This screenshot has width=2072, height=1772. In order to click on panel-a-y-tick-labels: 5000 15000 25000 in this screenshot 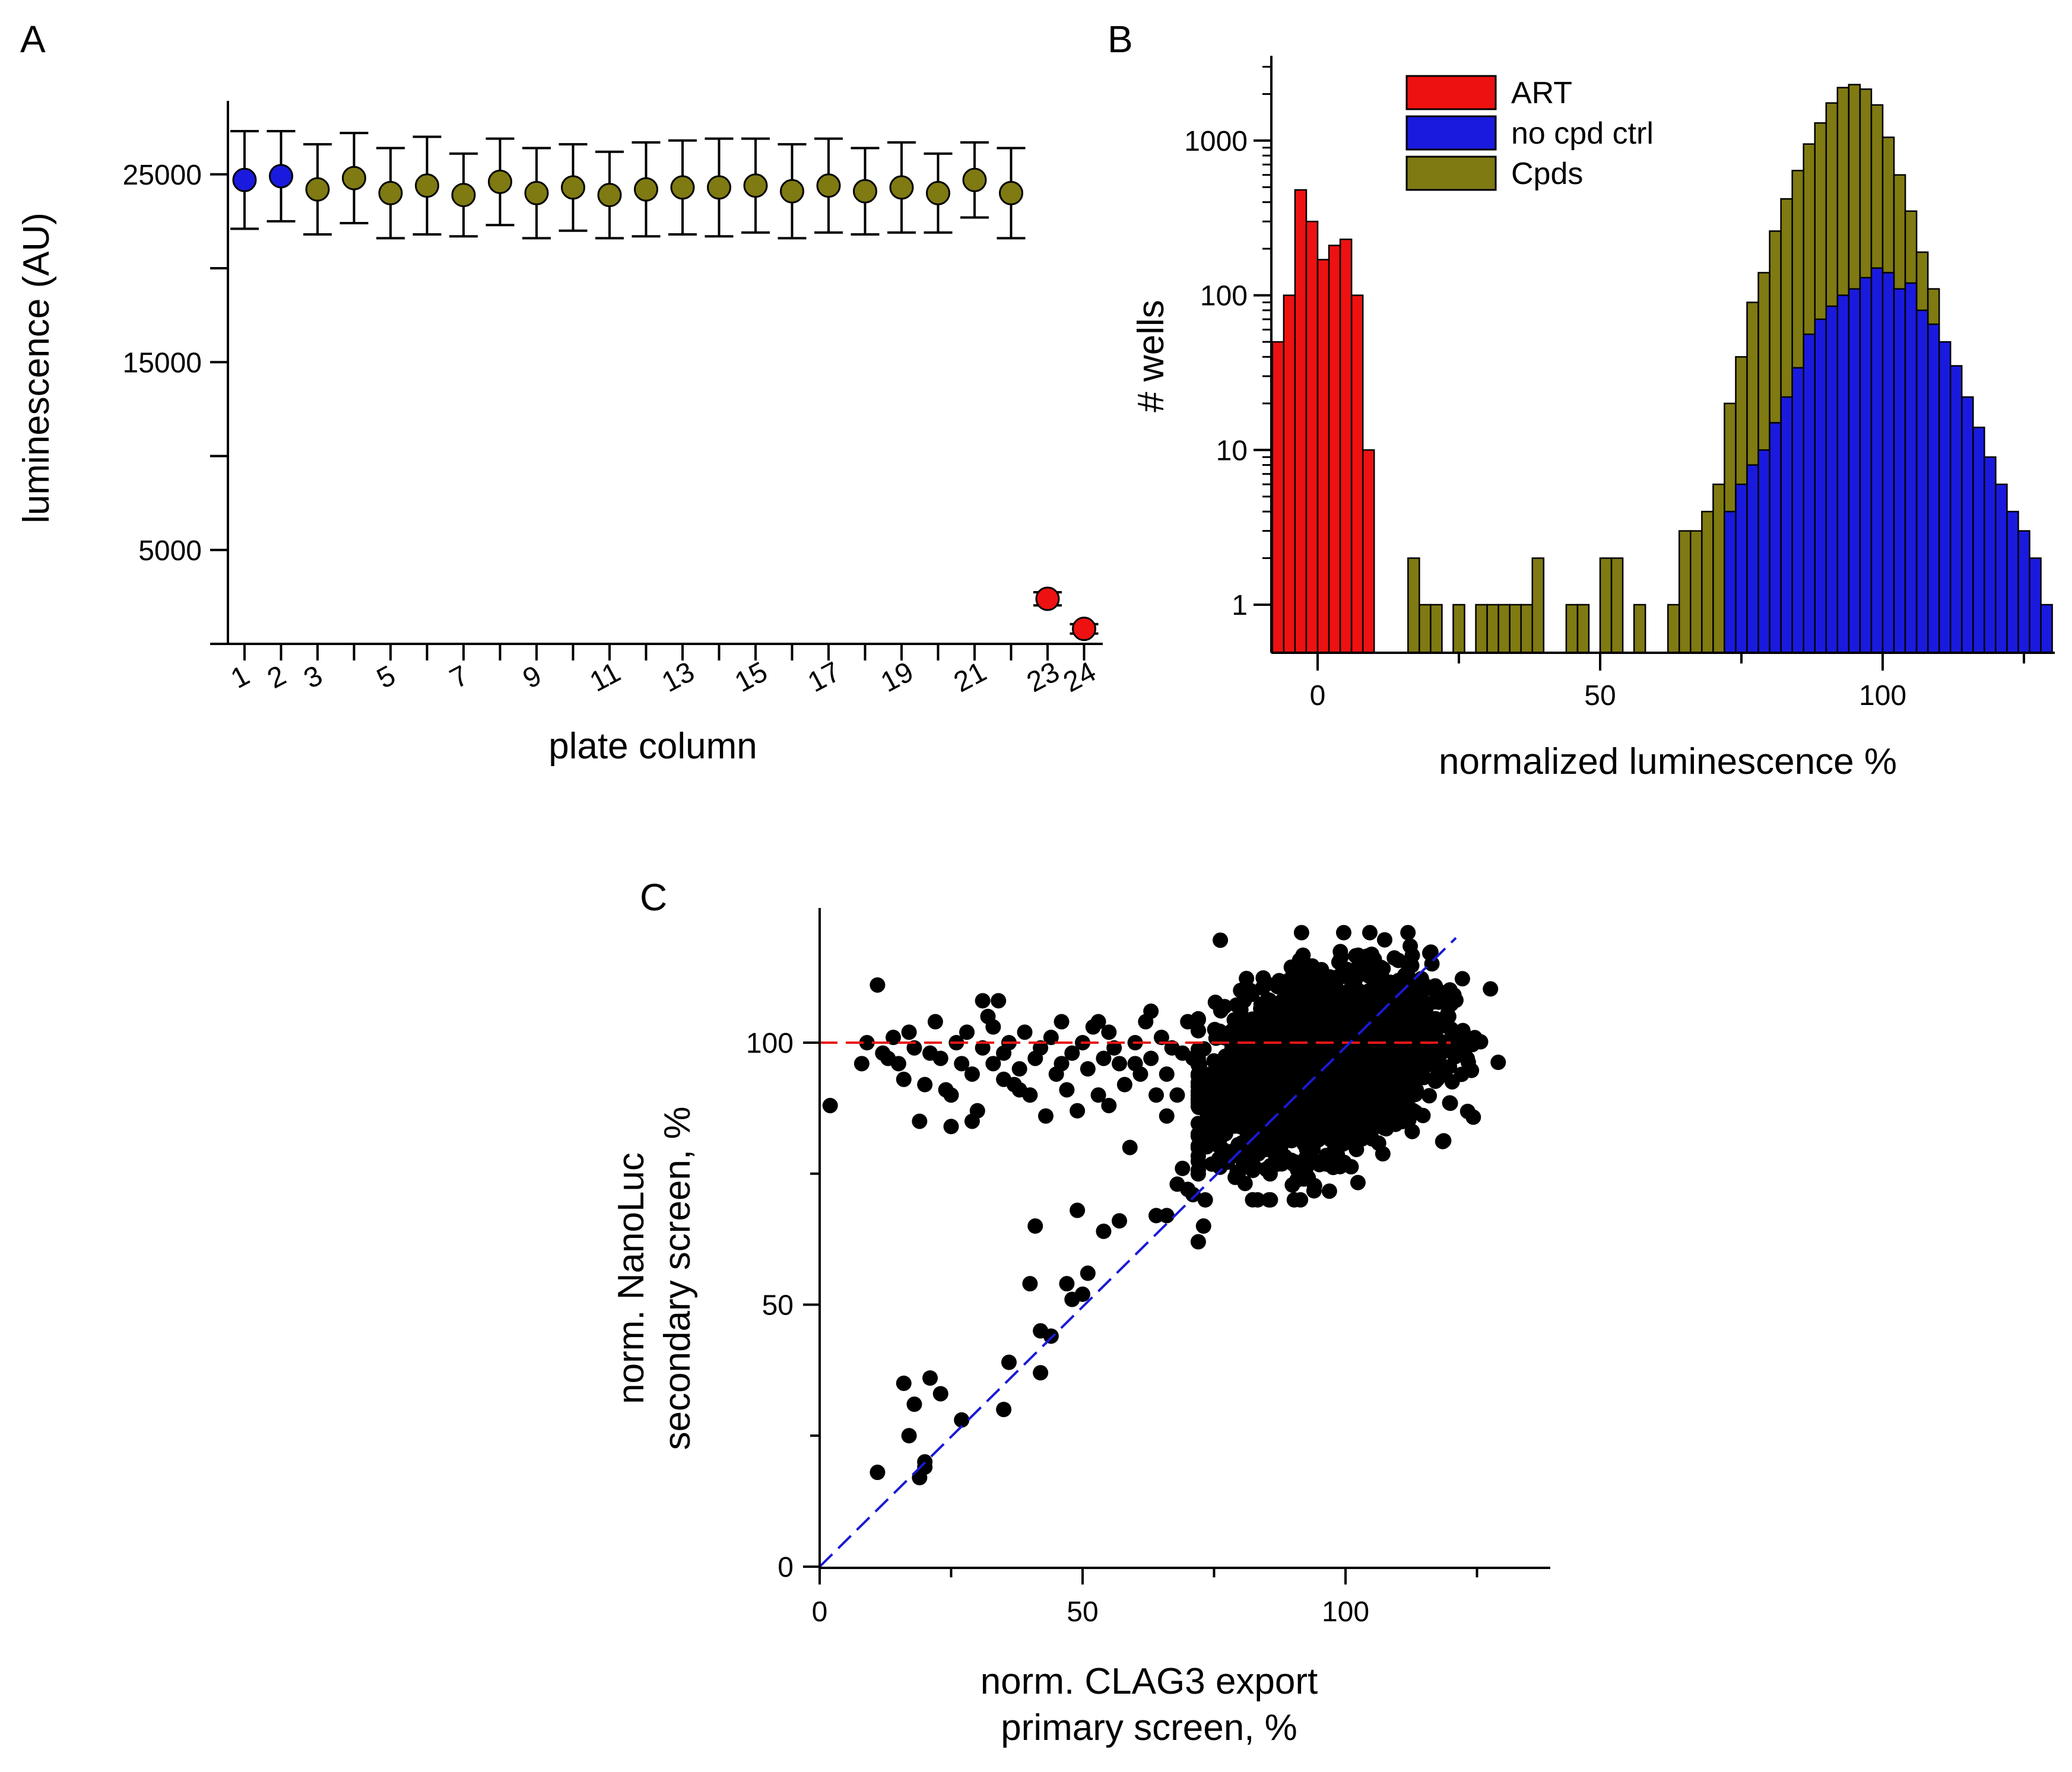, I will do `click(162, 363)`.